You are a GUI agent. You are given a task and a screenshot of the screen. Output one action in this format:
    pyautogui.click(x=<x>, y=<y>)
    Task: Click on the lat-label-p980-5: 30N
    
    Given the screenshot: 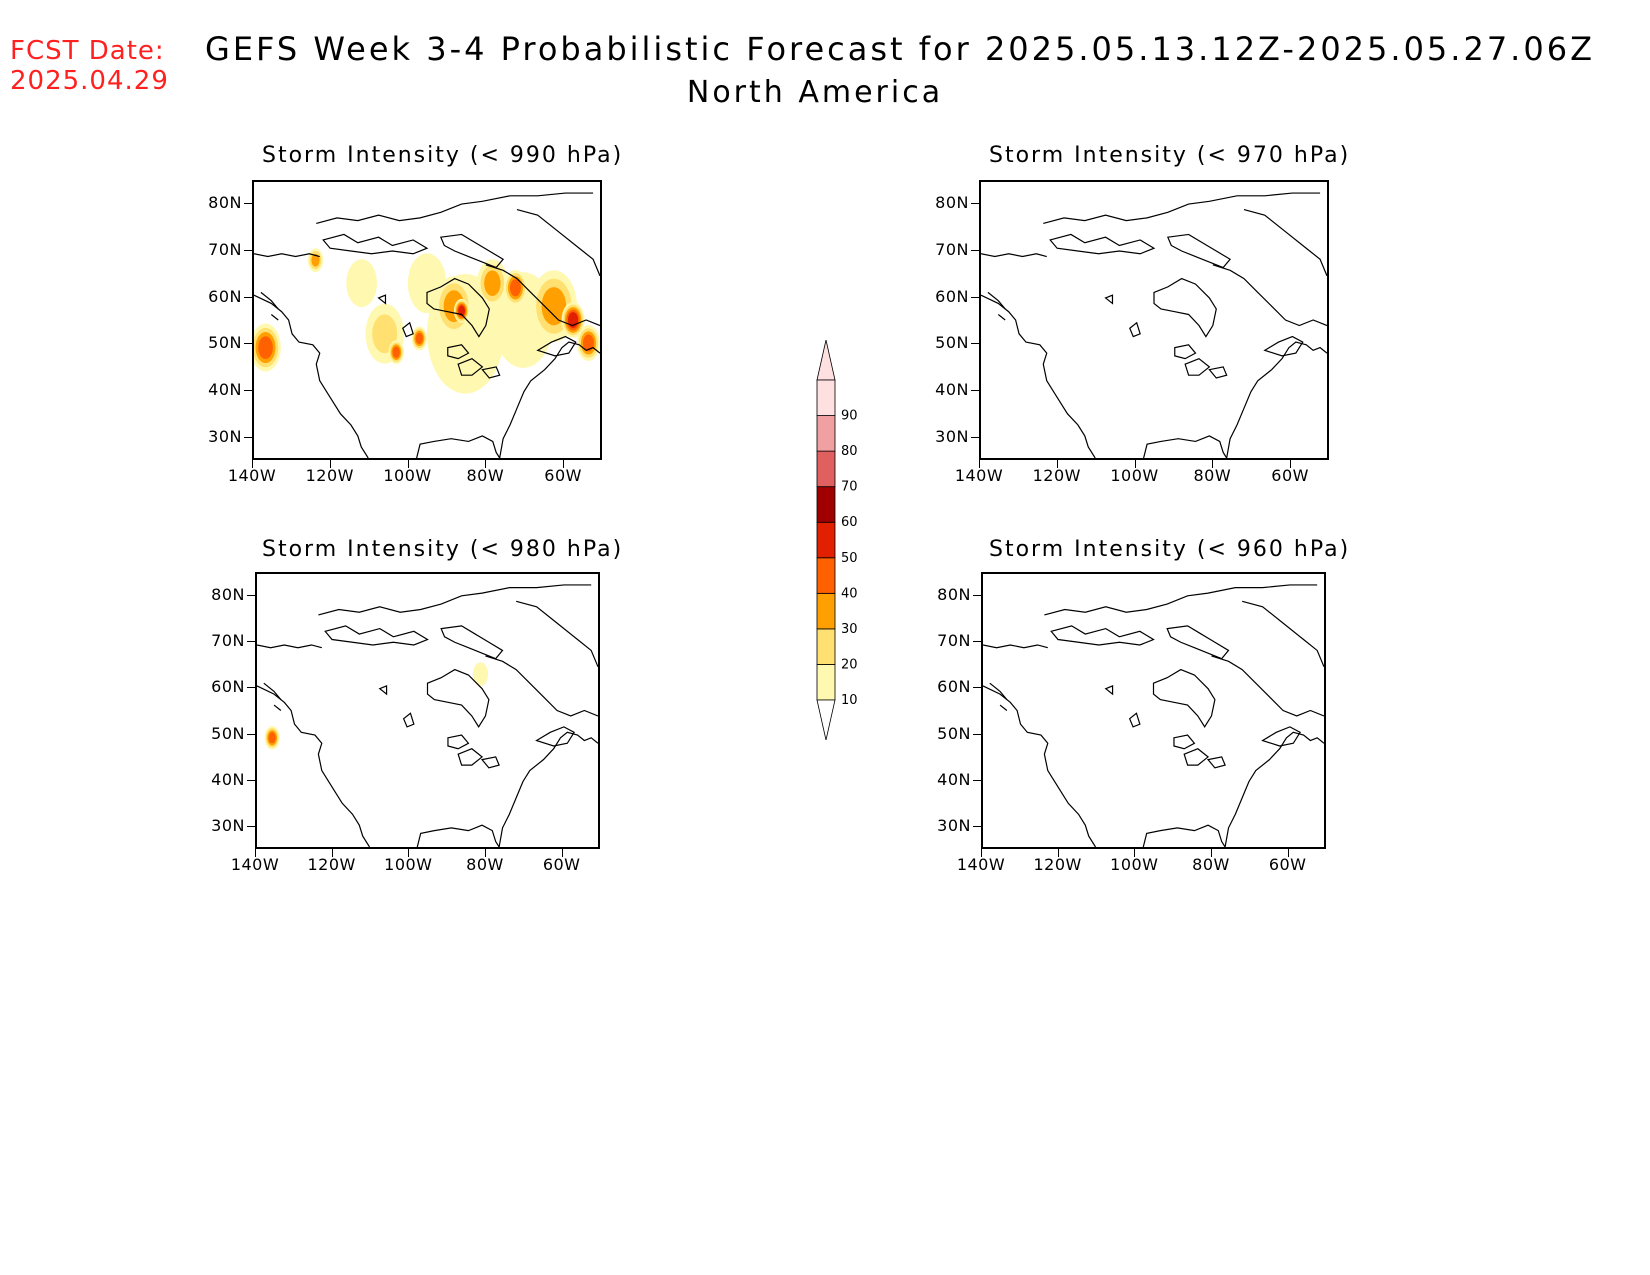 What is the action you would take?
    pyautogui.click(x=228, y=825)
    